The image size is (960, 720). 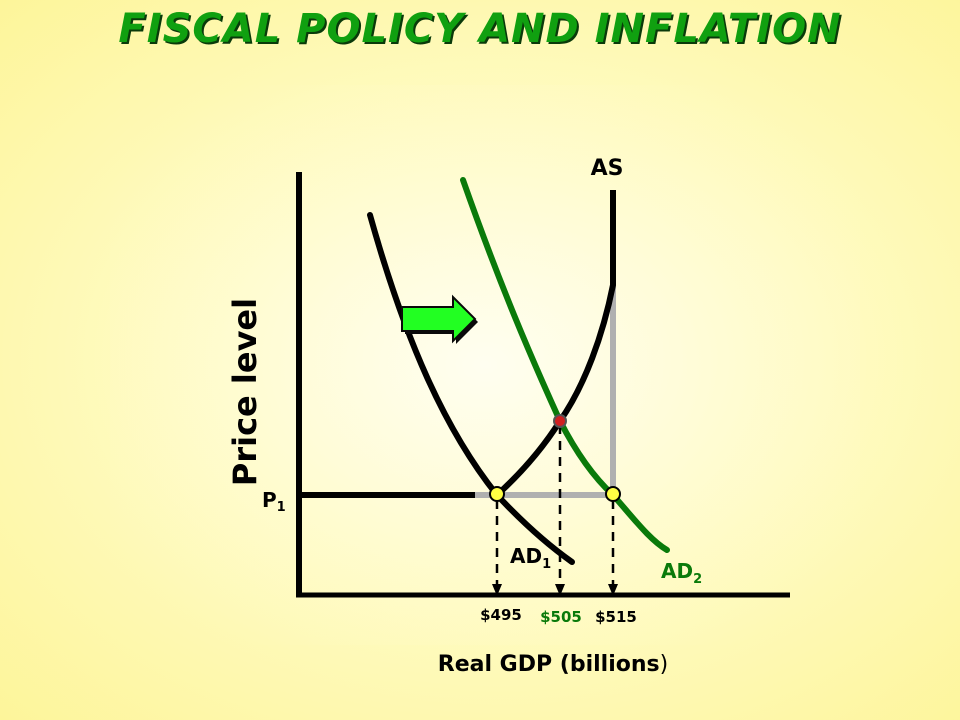 I want to click on y-axis-label: Price level, so click(x=245, y=392).